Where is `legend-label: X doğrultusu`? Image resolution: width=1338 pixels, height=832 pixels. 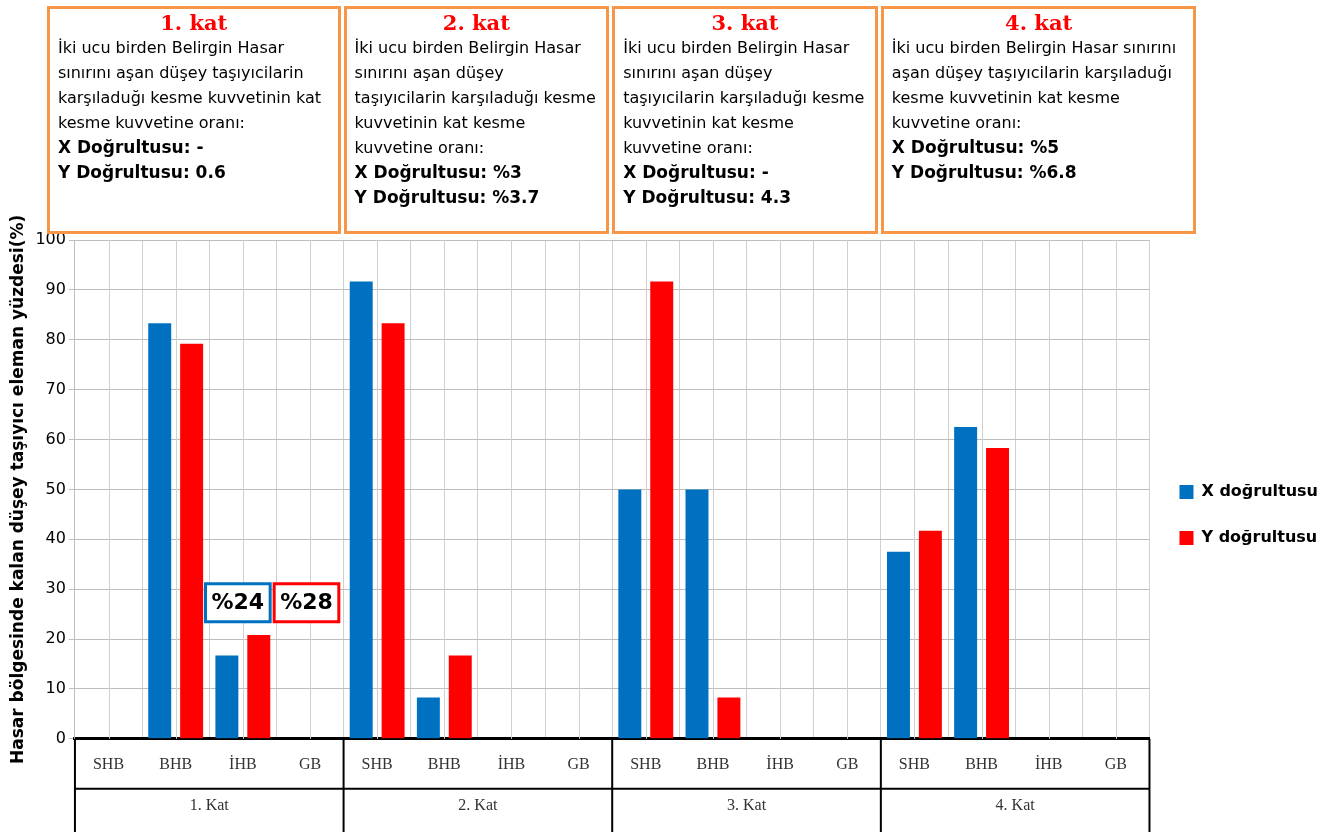 legend-label: X doğrultusu is located at coordinates (1260, 491).